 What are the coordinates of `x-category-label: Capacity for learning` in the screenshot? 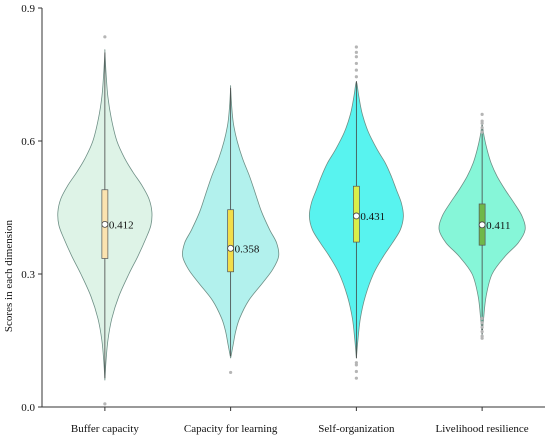 It's located at (231, 429).